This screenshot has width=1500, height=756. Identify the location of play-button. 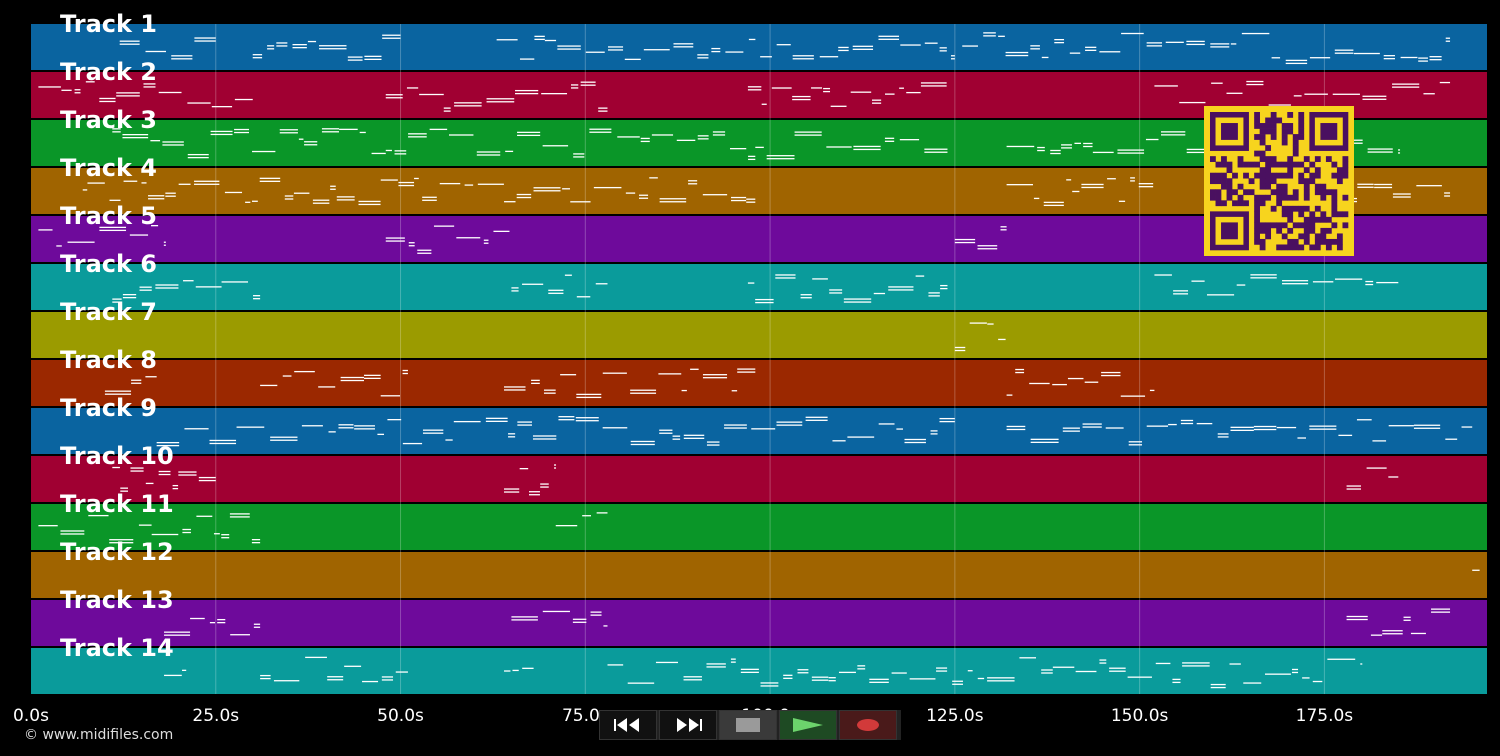
(808, 725).